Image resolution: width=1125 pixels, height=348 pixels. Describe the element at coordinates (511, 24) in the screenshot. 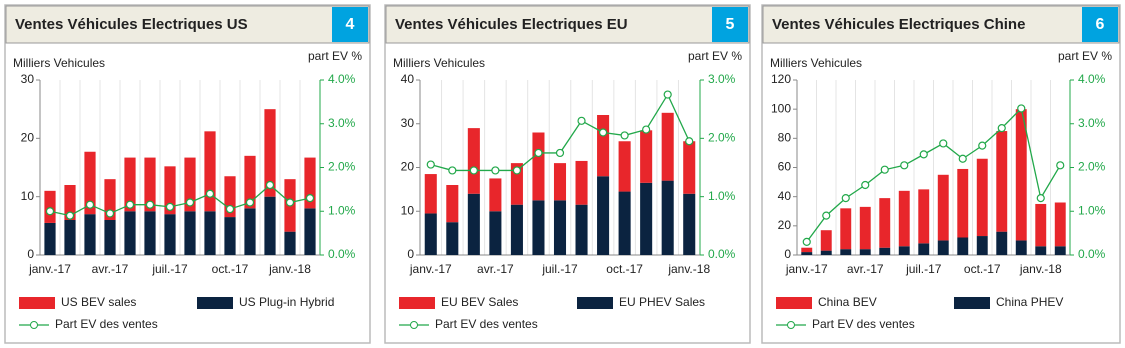

I see `panel-title: Ventes Véhicules Electriques EU` at that location.